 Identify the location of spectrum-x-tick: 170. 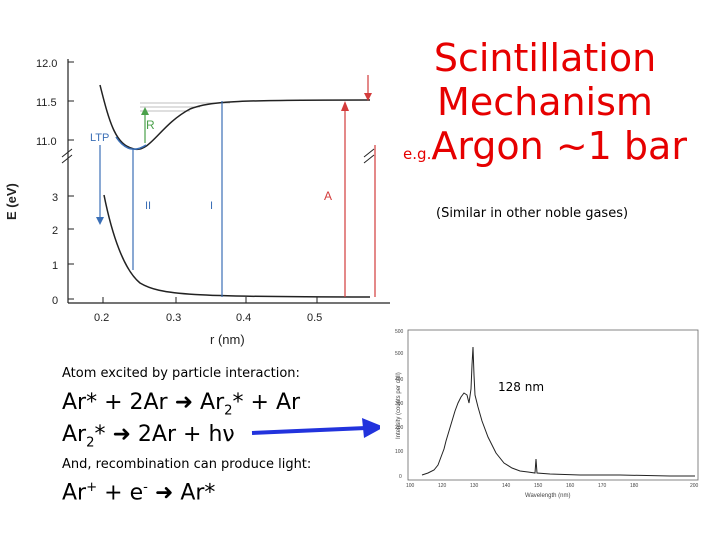
(602, 486).